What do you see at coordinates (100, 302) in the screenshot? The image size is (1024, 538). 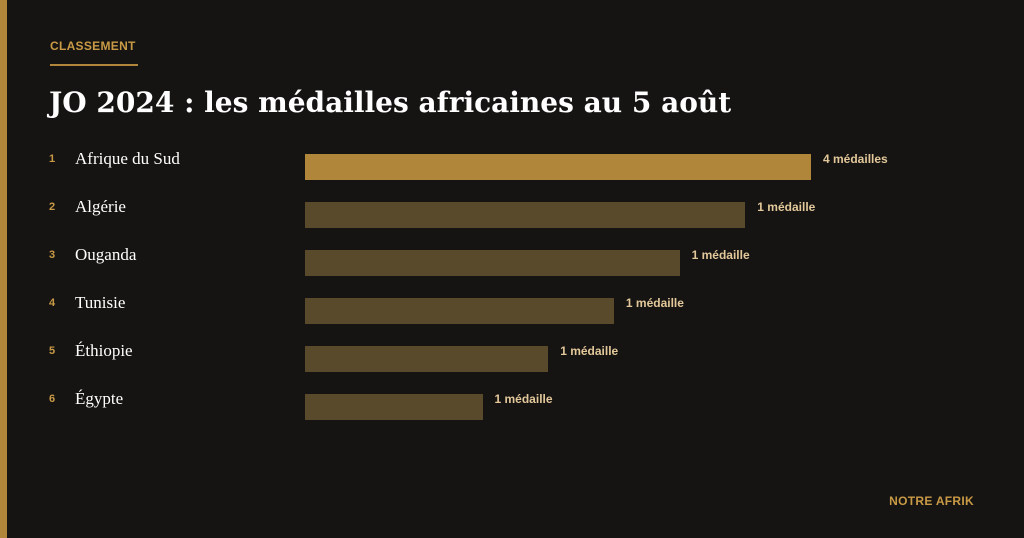 I see `country: Tunisie` at bounding box center [100, 302].